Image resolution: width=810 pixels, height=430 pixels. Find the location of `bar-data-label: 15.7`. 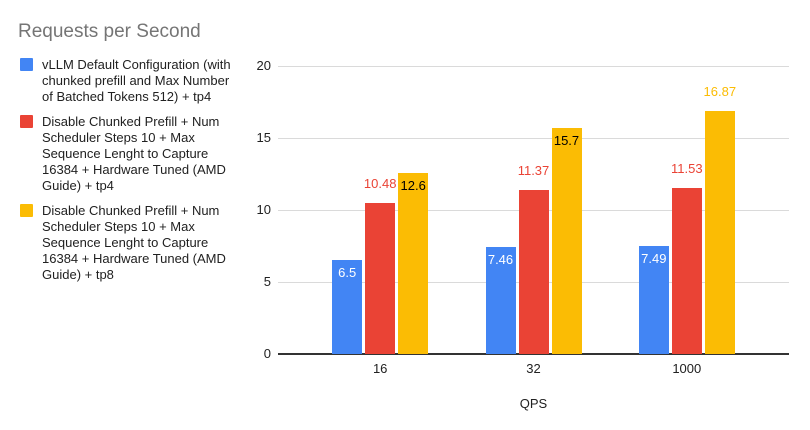

bar-data-label: 15.7 is located at coordinates (566, 140).